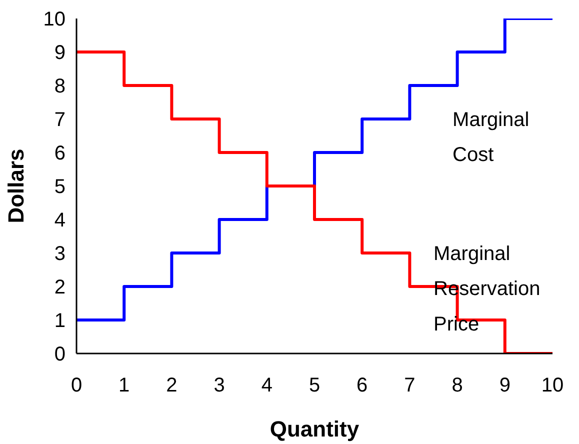  What do you see at coordinates (60, 254) in the screenshot?
I see `y-tick-label: 3` at bounding box center [60, 254].